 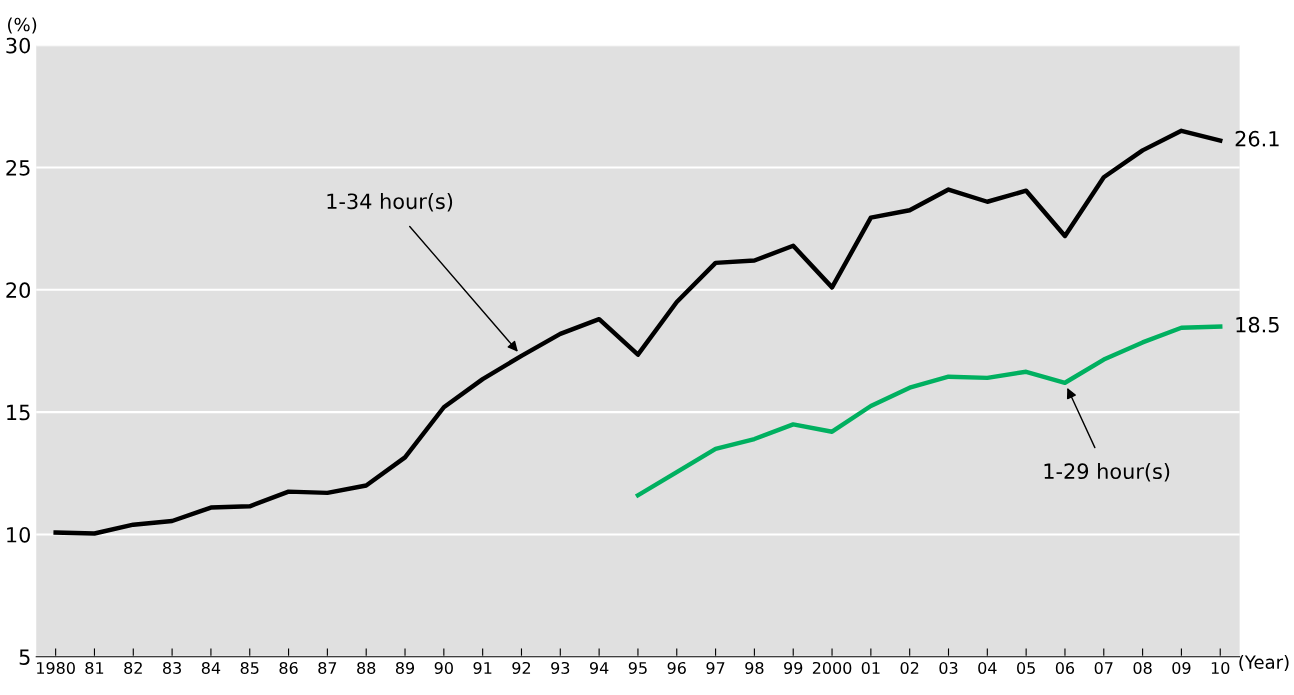 What do you see at coordinates (94, 667) in the screenshot?
I see `x-tick-label: 81` at bounding box center [94, 667].